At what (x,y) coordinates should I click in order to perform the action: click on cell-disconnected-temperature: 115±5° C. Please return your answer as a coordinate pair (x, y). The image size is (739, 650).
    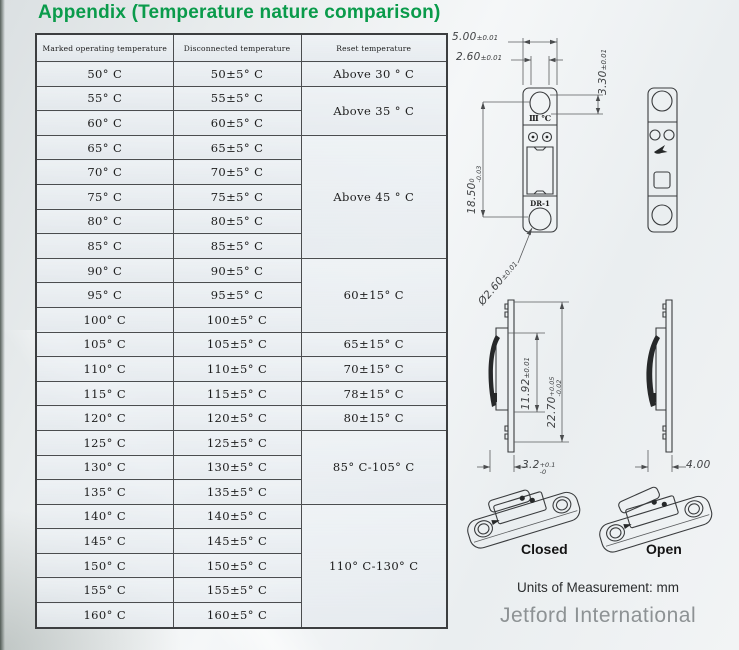
    Looking at the image, I should click on (237, 393).